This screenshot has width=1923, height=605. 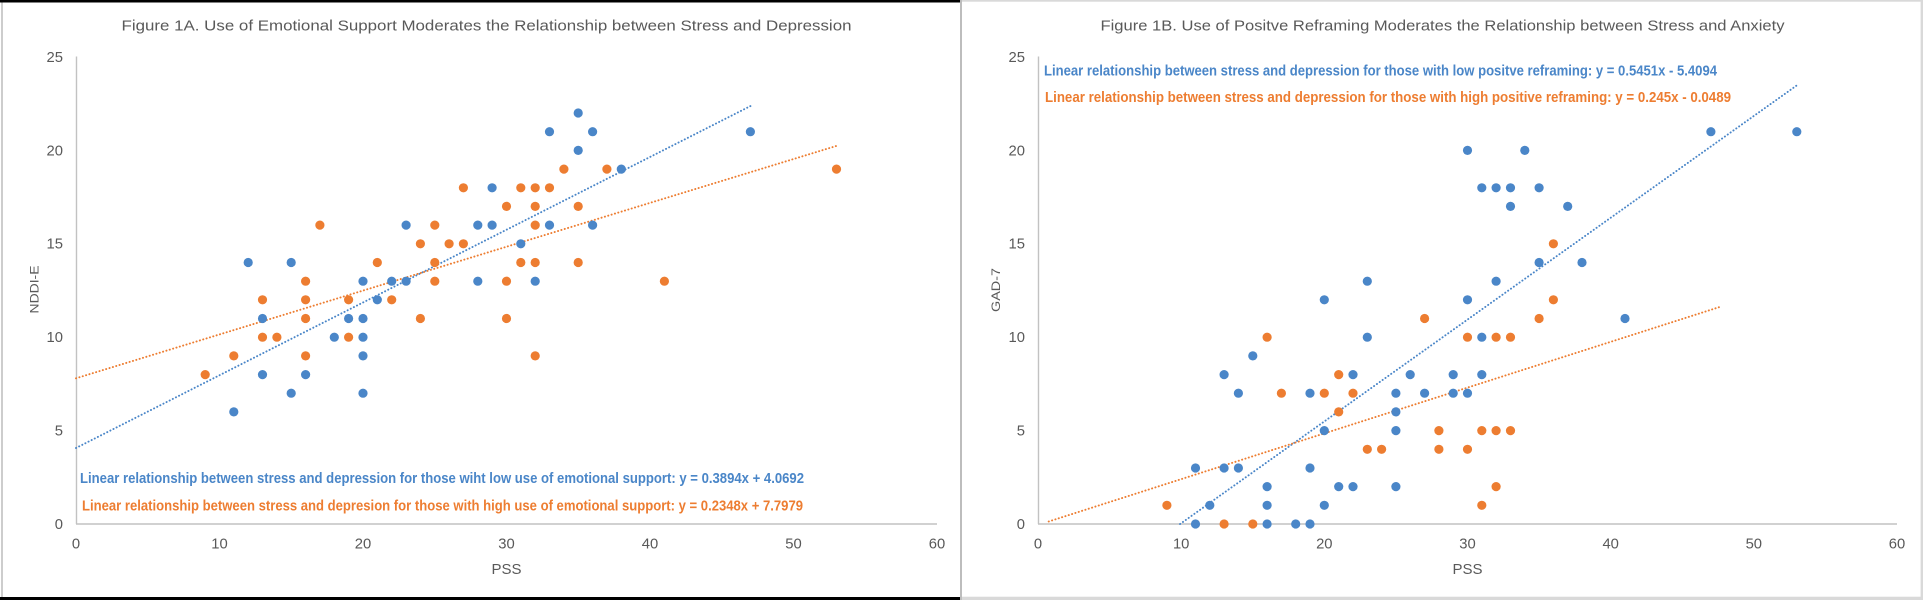 I want to click on svg-text: NDDI-E, so click(x=35, y=290).